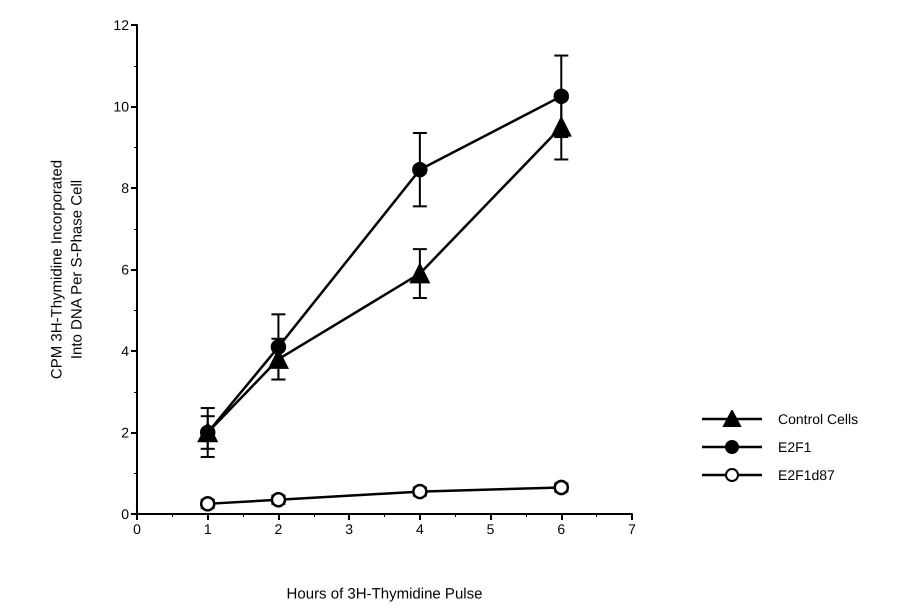 Image resolution: width=920 pixels, height=609 pixels. What do you see at coordinates (806, 475) in the screenshot?
I see `legend-label: E2F1d87` at bounding box center [806, 475].